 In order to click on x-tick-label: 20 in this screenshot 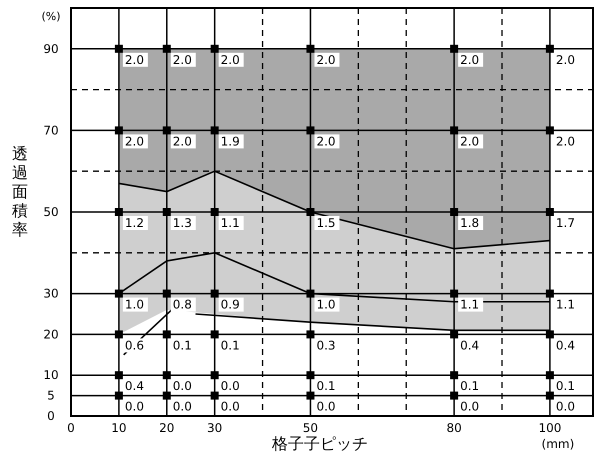, I will do `click(166, 428)`.